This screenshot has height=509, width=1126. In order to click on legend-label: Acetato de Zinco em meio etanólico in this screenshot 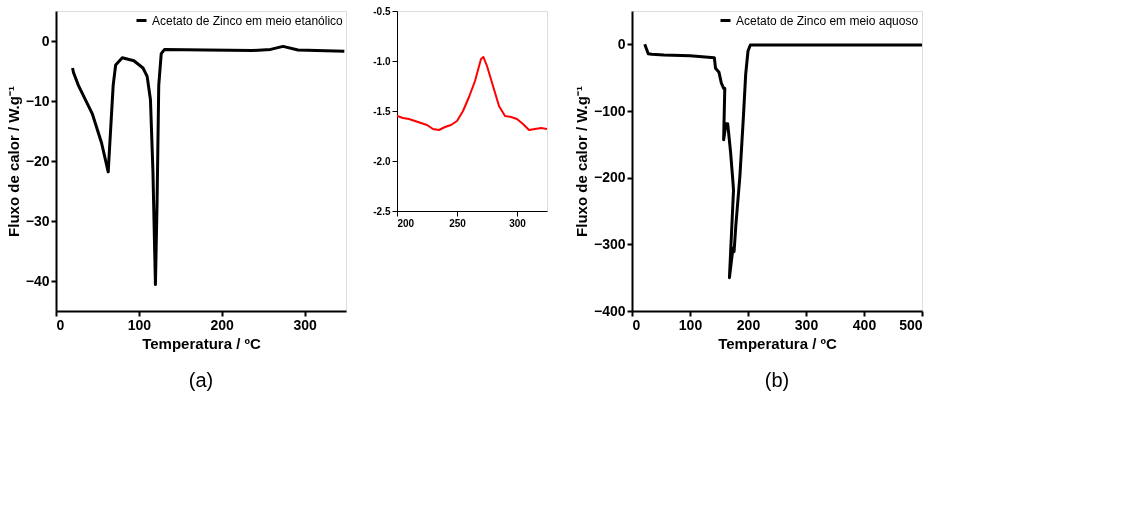, I will do `click(248, 20)`.